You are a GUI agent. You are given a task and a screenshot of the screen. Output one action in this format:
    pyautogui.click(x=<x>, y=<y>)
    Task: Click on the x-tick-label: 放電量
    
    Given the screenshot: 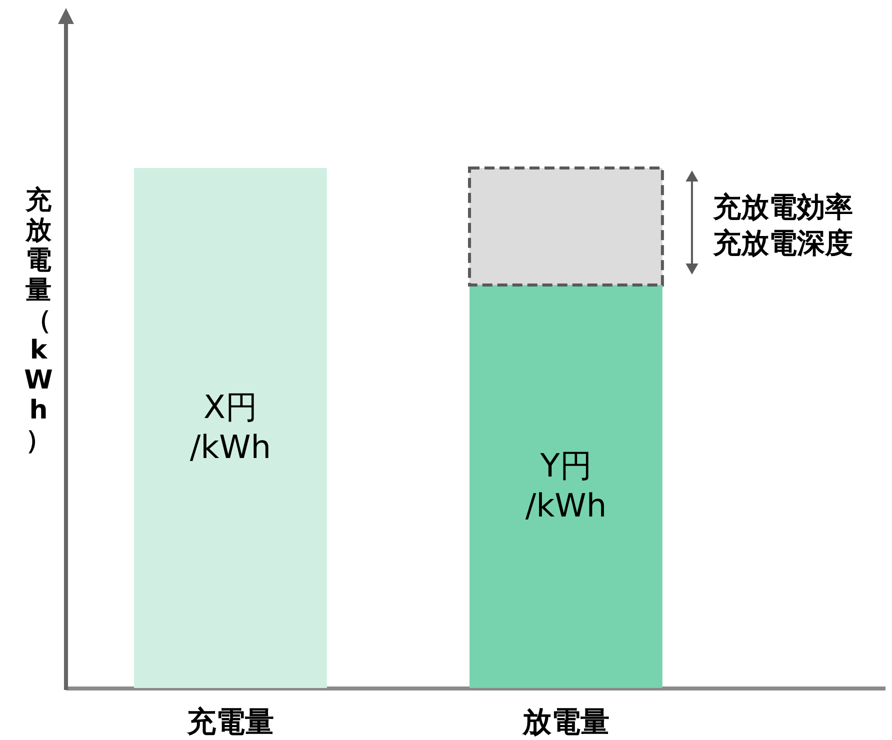 What is the action you would take?
    pyautogui.click(x=565, y=721)
    